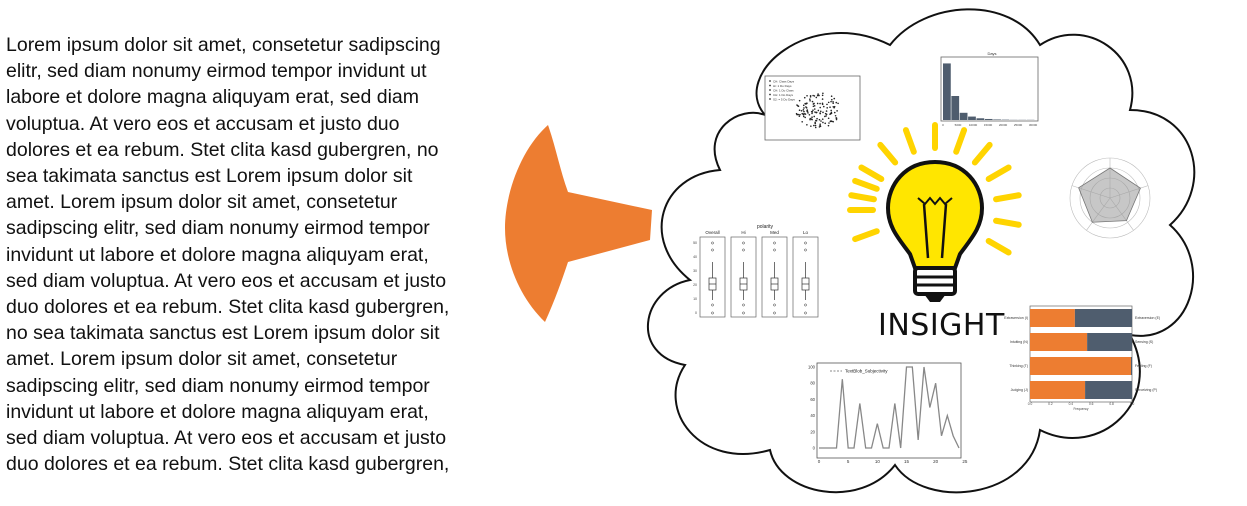  Describe the element at coordinates (1018, 125) in the screenshot. I see `histogram-tick: 25000` at that location.